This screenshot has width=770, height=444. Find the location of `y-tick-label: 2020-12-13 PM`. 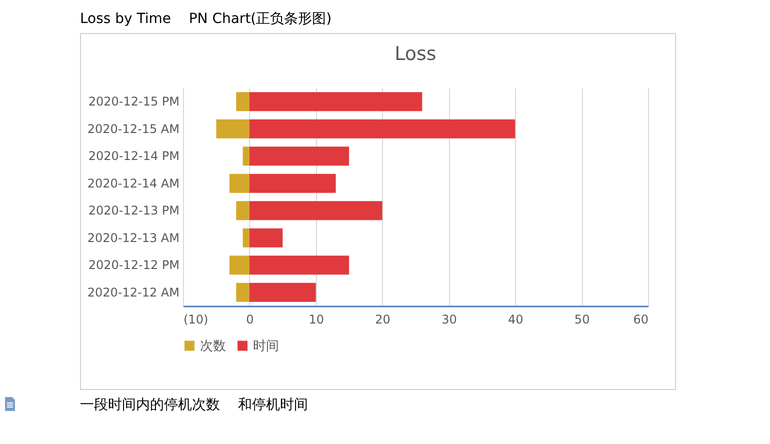

y-tick-label: 2020-12-13 PM is located at coordinates (134, 211).